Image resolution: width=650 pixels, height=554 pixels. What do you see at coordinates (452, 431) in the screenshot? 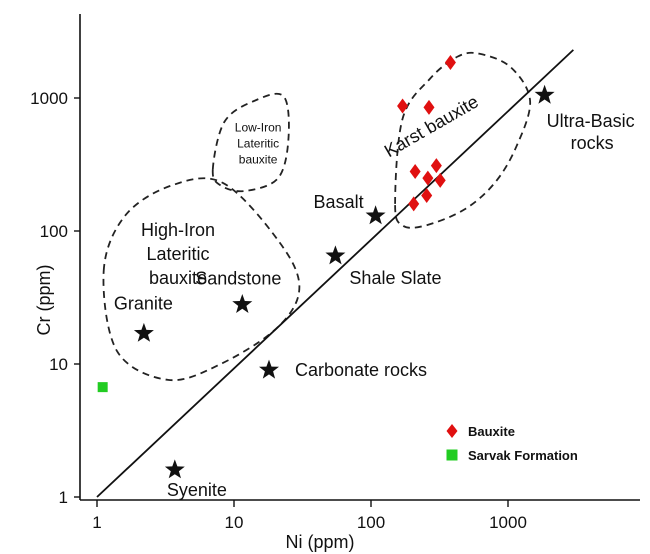
I see `legend-swatch-bauxite` at bounding box center [452, 431].